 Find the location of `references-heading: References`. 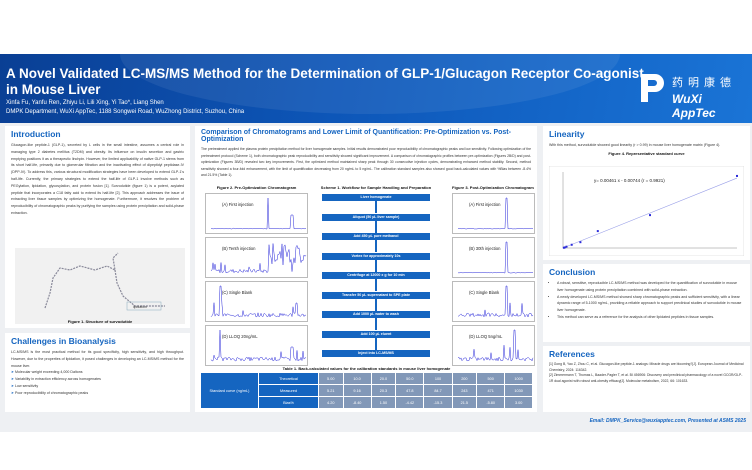

references-heading: References is located at coordinates (572, 354).